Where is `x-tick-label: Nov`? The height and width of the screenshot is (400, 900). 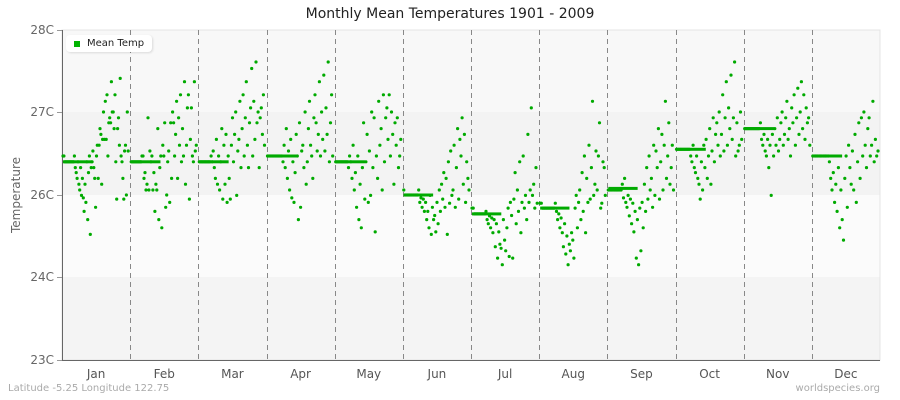
x-tick-label: Nov is located at coordinates (777, 374).